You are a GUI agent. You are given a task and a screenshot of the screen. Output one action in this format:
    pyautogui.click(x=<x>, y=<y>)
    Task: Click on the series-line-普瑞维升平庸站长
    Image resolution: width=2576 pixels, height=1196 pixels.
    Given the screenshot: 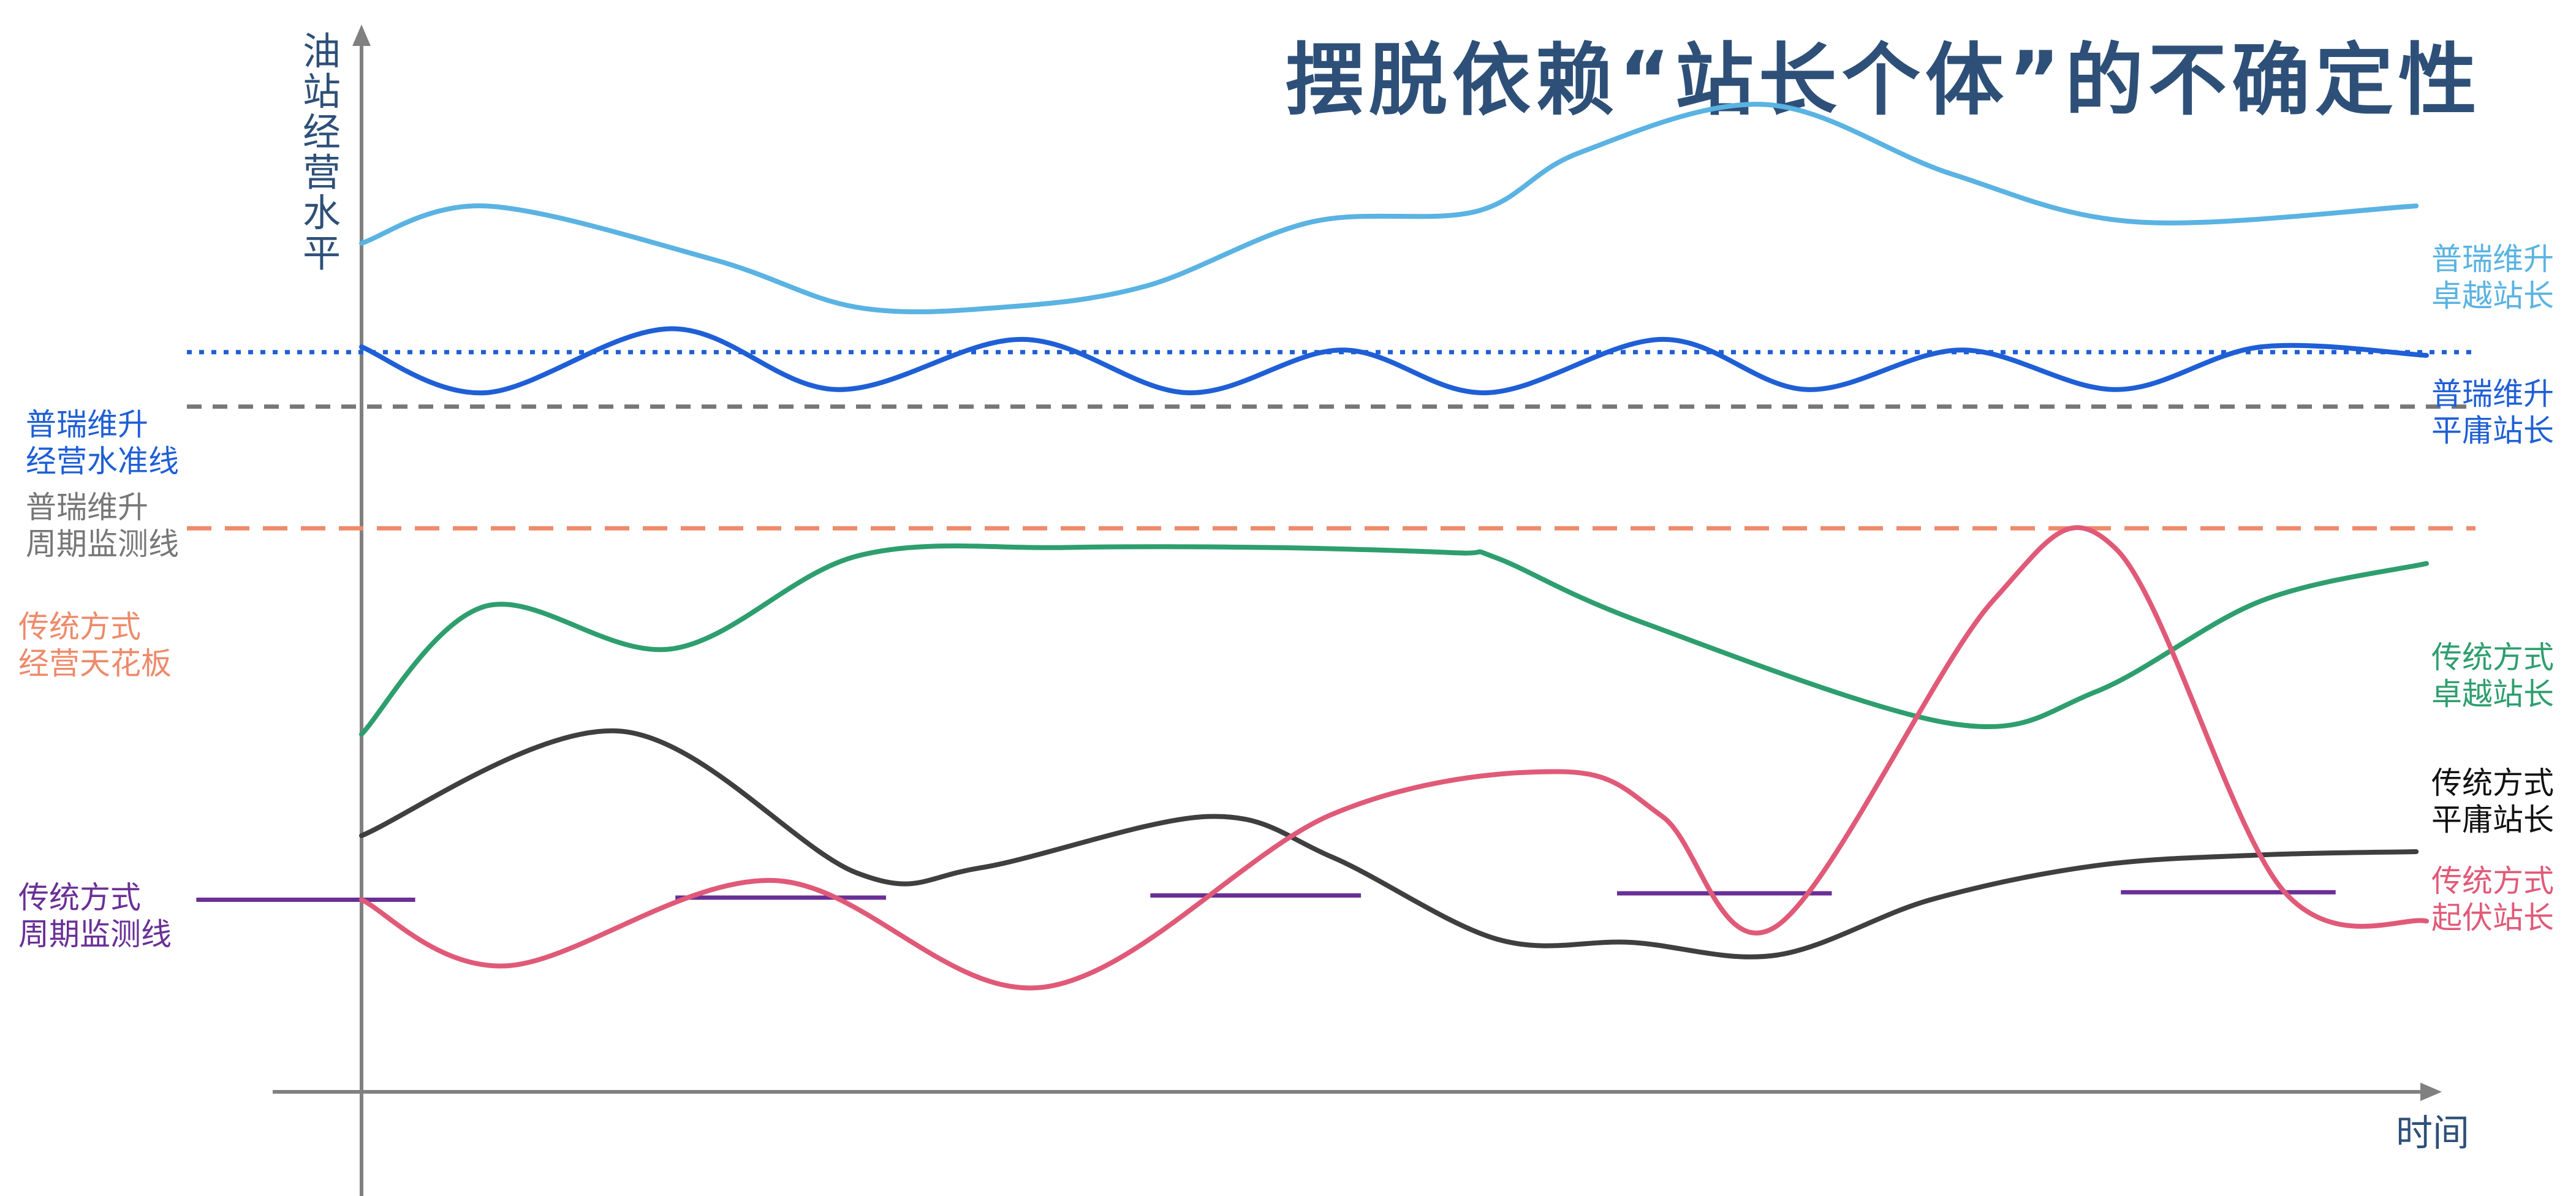 What is the action you would take?
    pyautogui.click(x=1394, y=361)
    